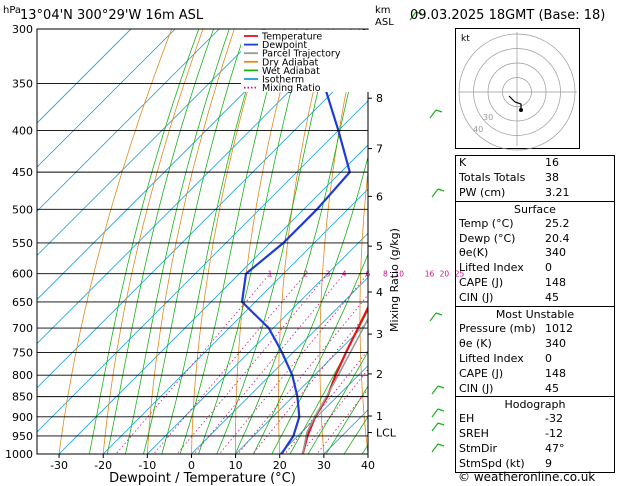 This screenshot has height=486, width=629. What do you see at coordinates (515, 102) in the screenshot?
I see `hodograph-trace` at bounding box center [515, 102].